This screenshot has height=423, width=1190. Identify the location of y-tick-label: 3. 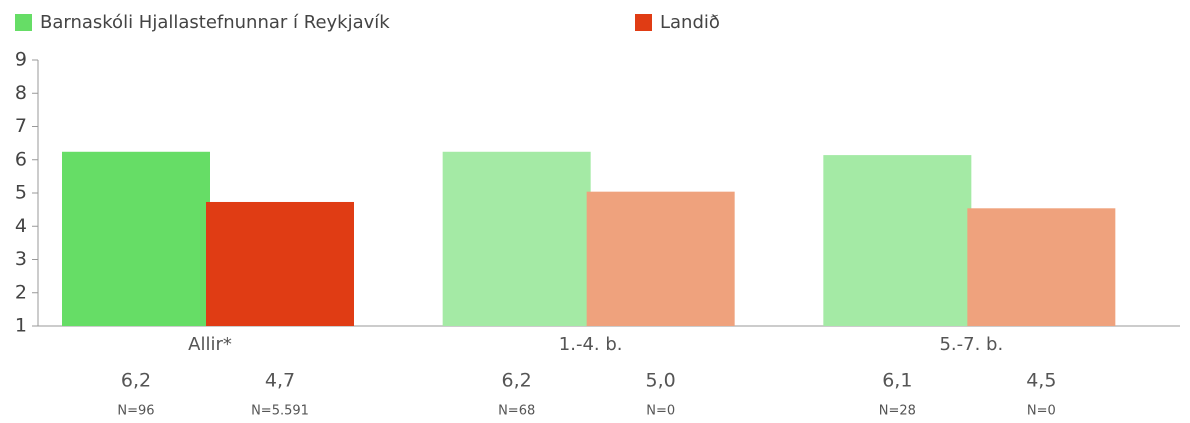
(21, 259).